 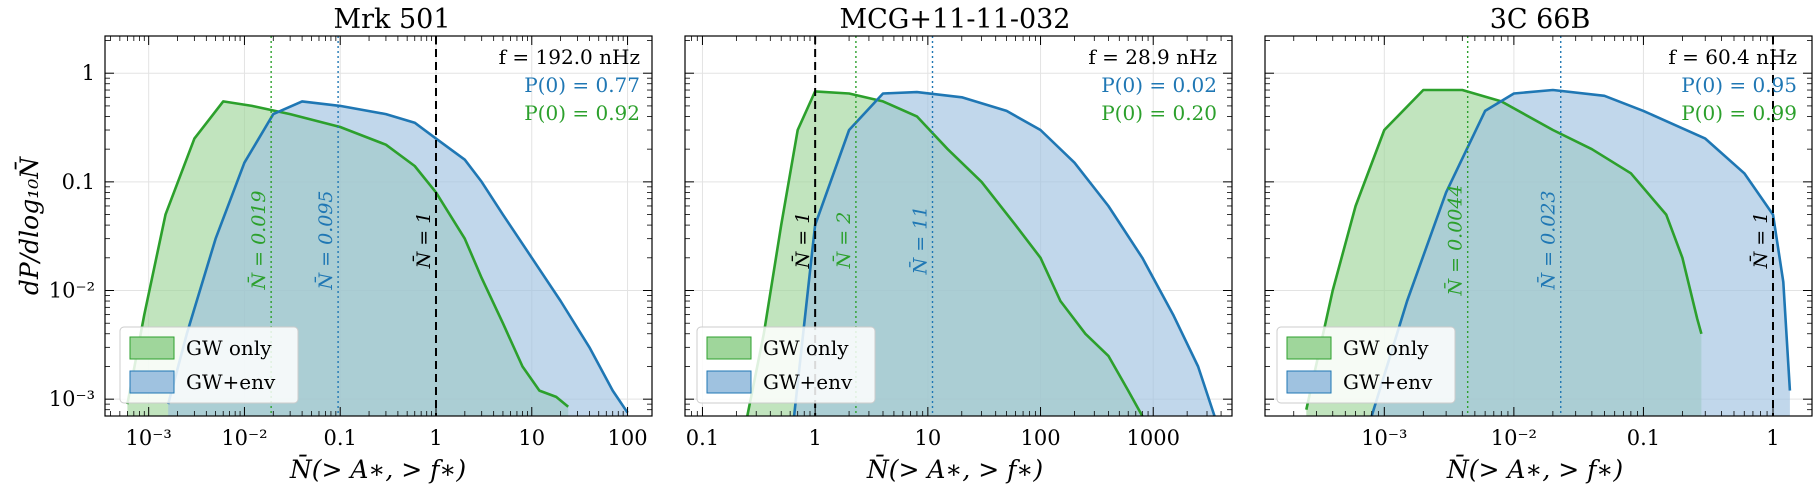 I want to click on y-tick-label: 0.1, so click(x=78, y=182).